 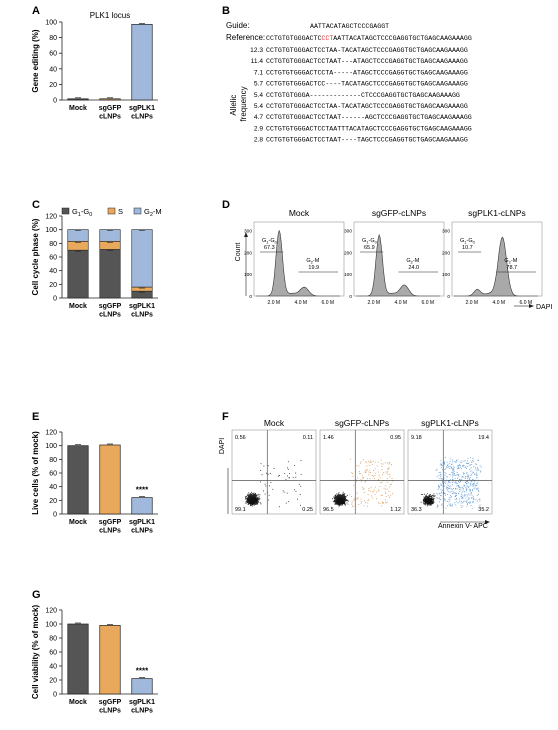 I want to click on allele-frequency: 11.4, so click(x=257, y=61).